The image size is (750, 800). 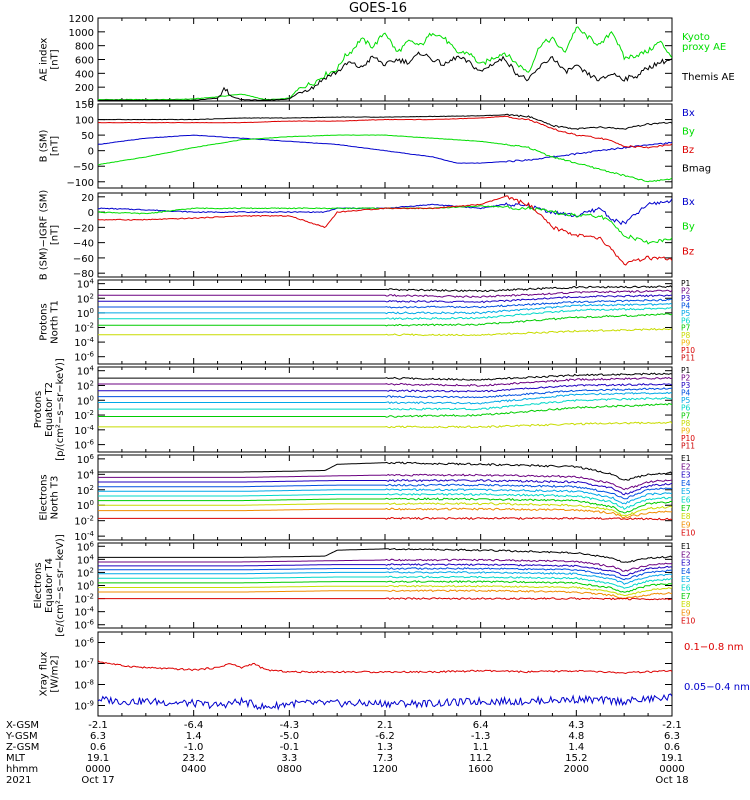 I want to click on orbit-value: 0000, so click(x=97, y=769).